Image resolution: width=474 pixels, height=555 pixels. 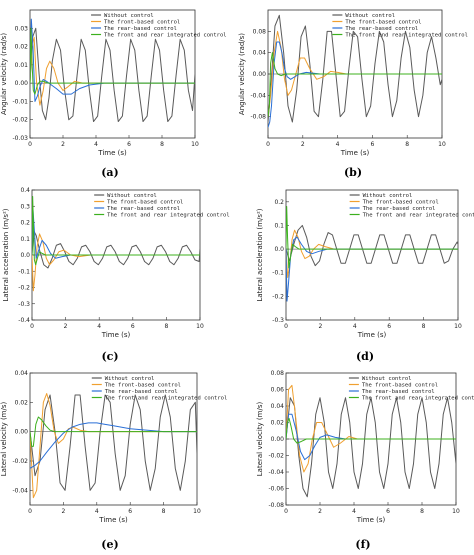 What do you see at coordinates (6, 254) in the screenshot?
I see `y-axis-label: Lateral acceleration (m/s²)` at bounding box center [6, 254].